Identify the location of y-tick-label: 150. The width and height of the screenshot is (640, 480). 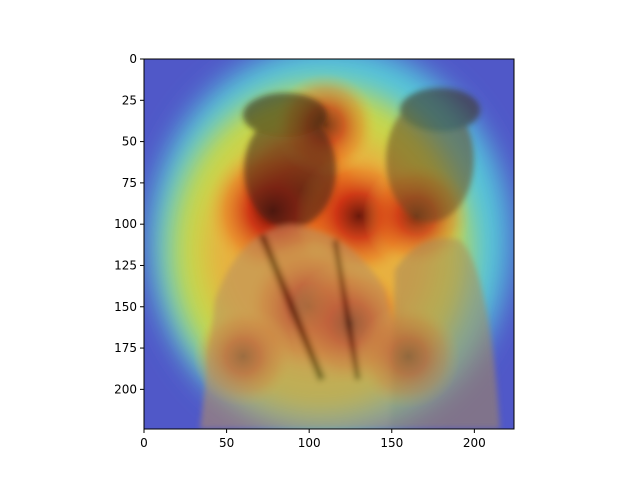
(125, 307).